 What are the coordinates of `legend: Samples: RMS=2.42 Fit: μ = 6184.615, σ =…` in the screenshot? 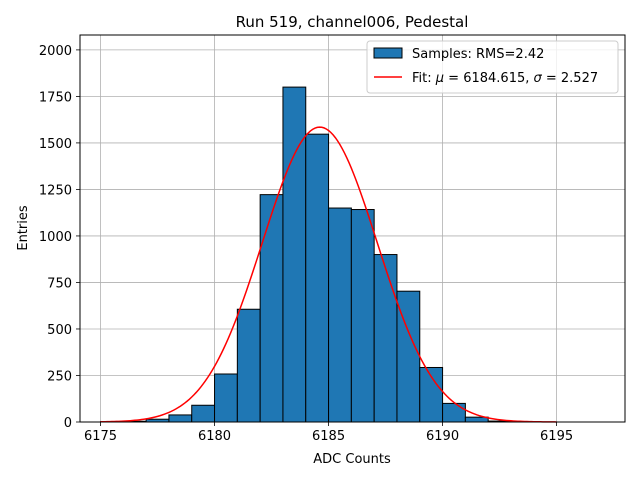 It's located at (492, 67).